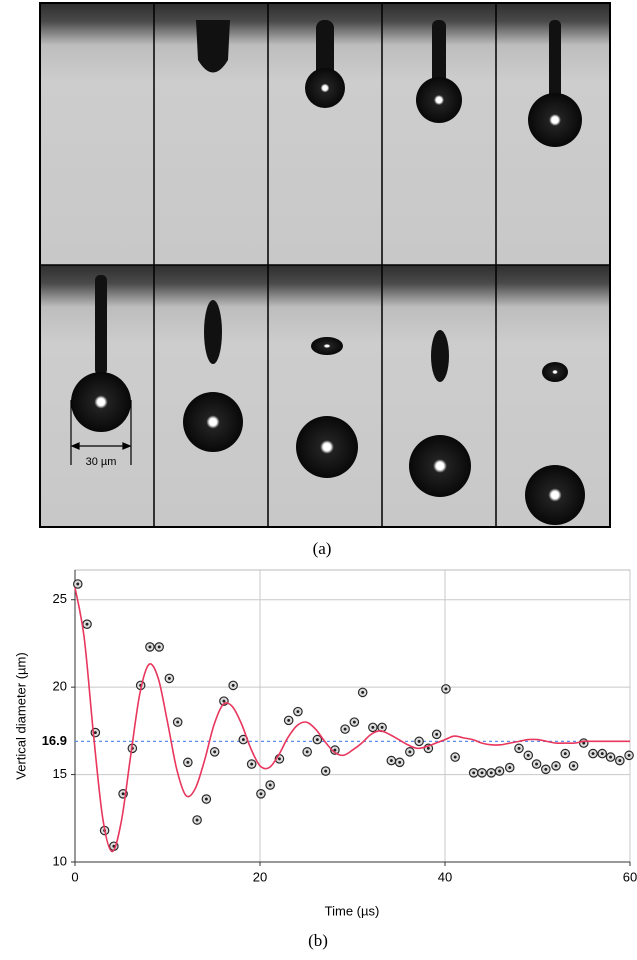  Describe the element at coordinates (60, 598) in the screenshot. I see `y-tick-label: 25` at that location.